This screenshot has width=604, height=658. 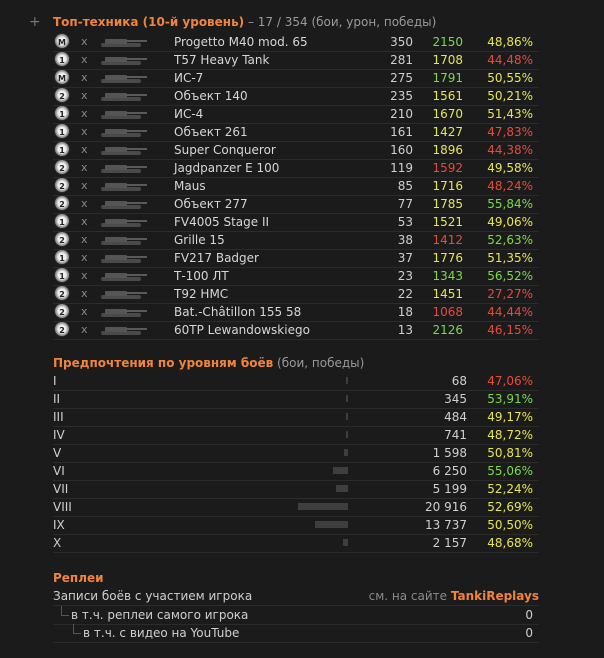 What do you see at coordinates (61, 489) in the screenshot?
I see `level-label: VII` at bounding box center [61, 489].